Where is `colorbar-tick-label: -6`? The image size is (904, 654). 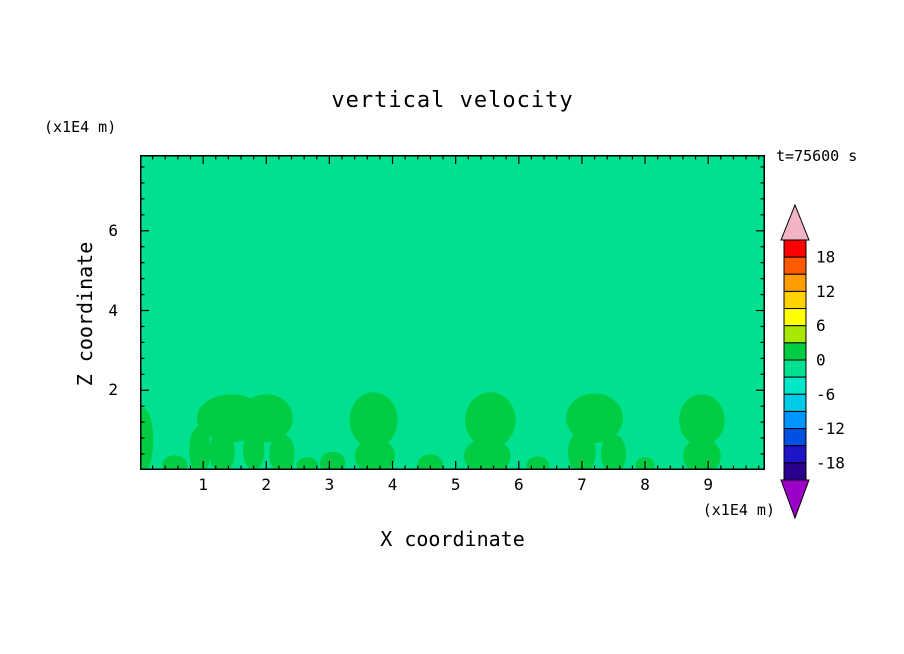 colorbar-tick-label: -6 is located at coordinates (825, 394).